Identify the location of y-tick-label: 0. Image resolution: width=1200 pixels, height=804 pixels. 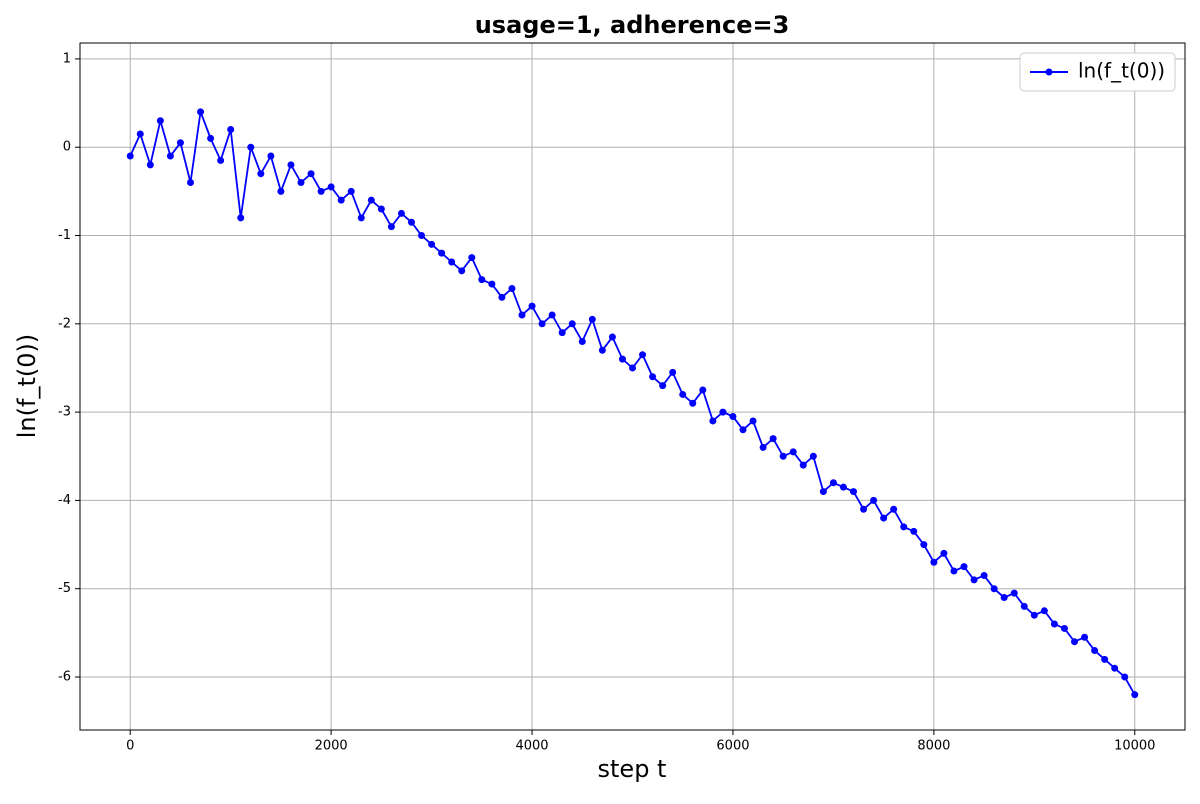
(67, 147).